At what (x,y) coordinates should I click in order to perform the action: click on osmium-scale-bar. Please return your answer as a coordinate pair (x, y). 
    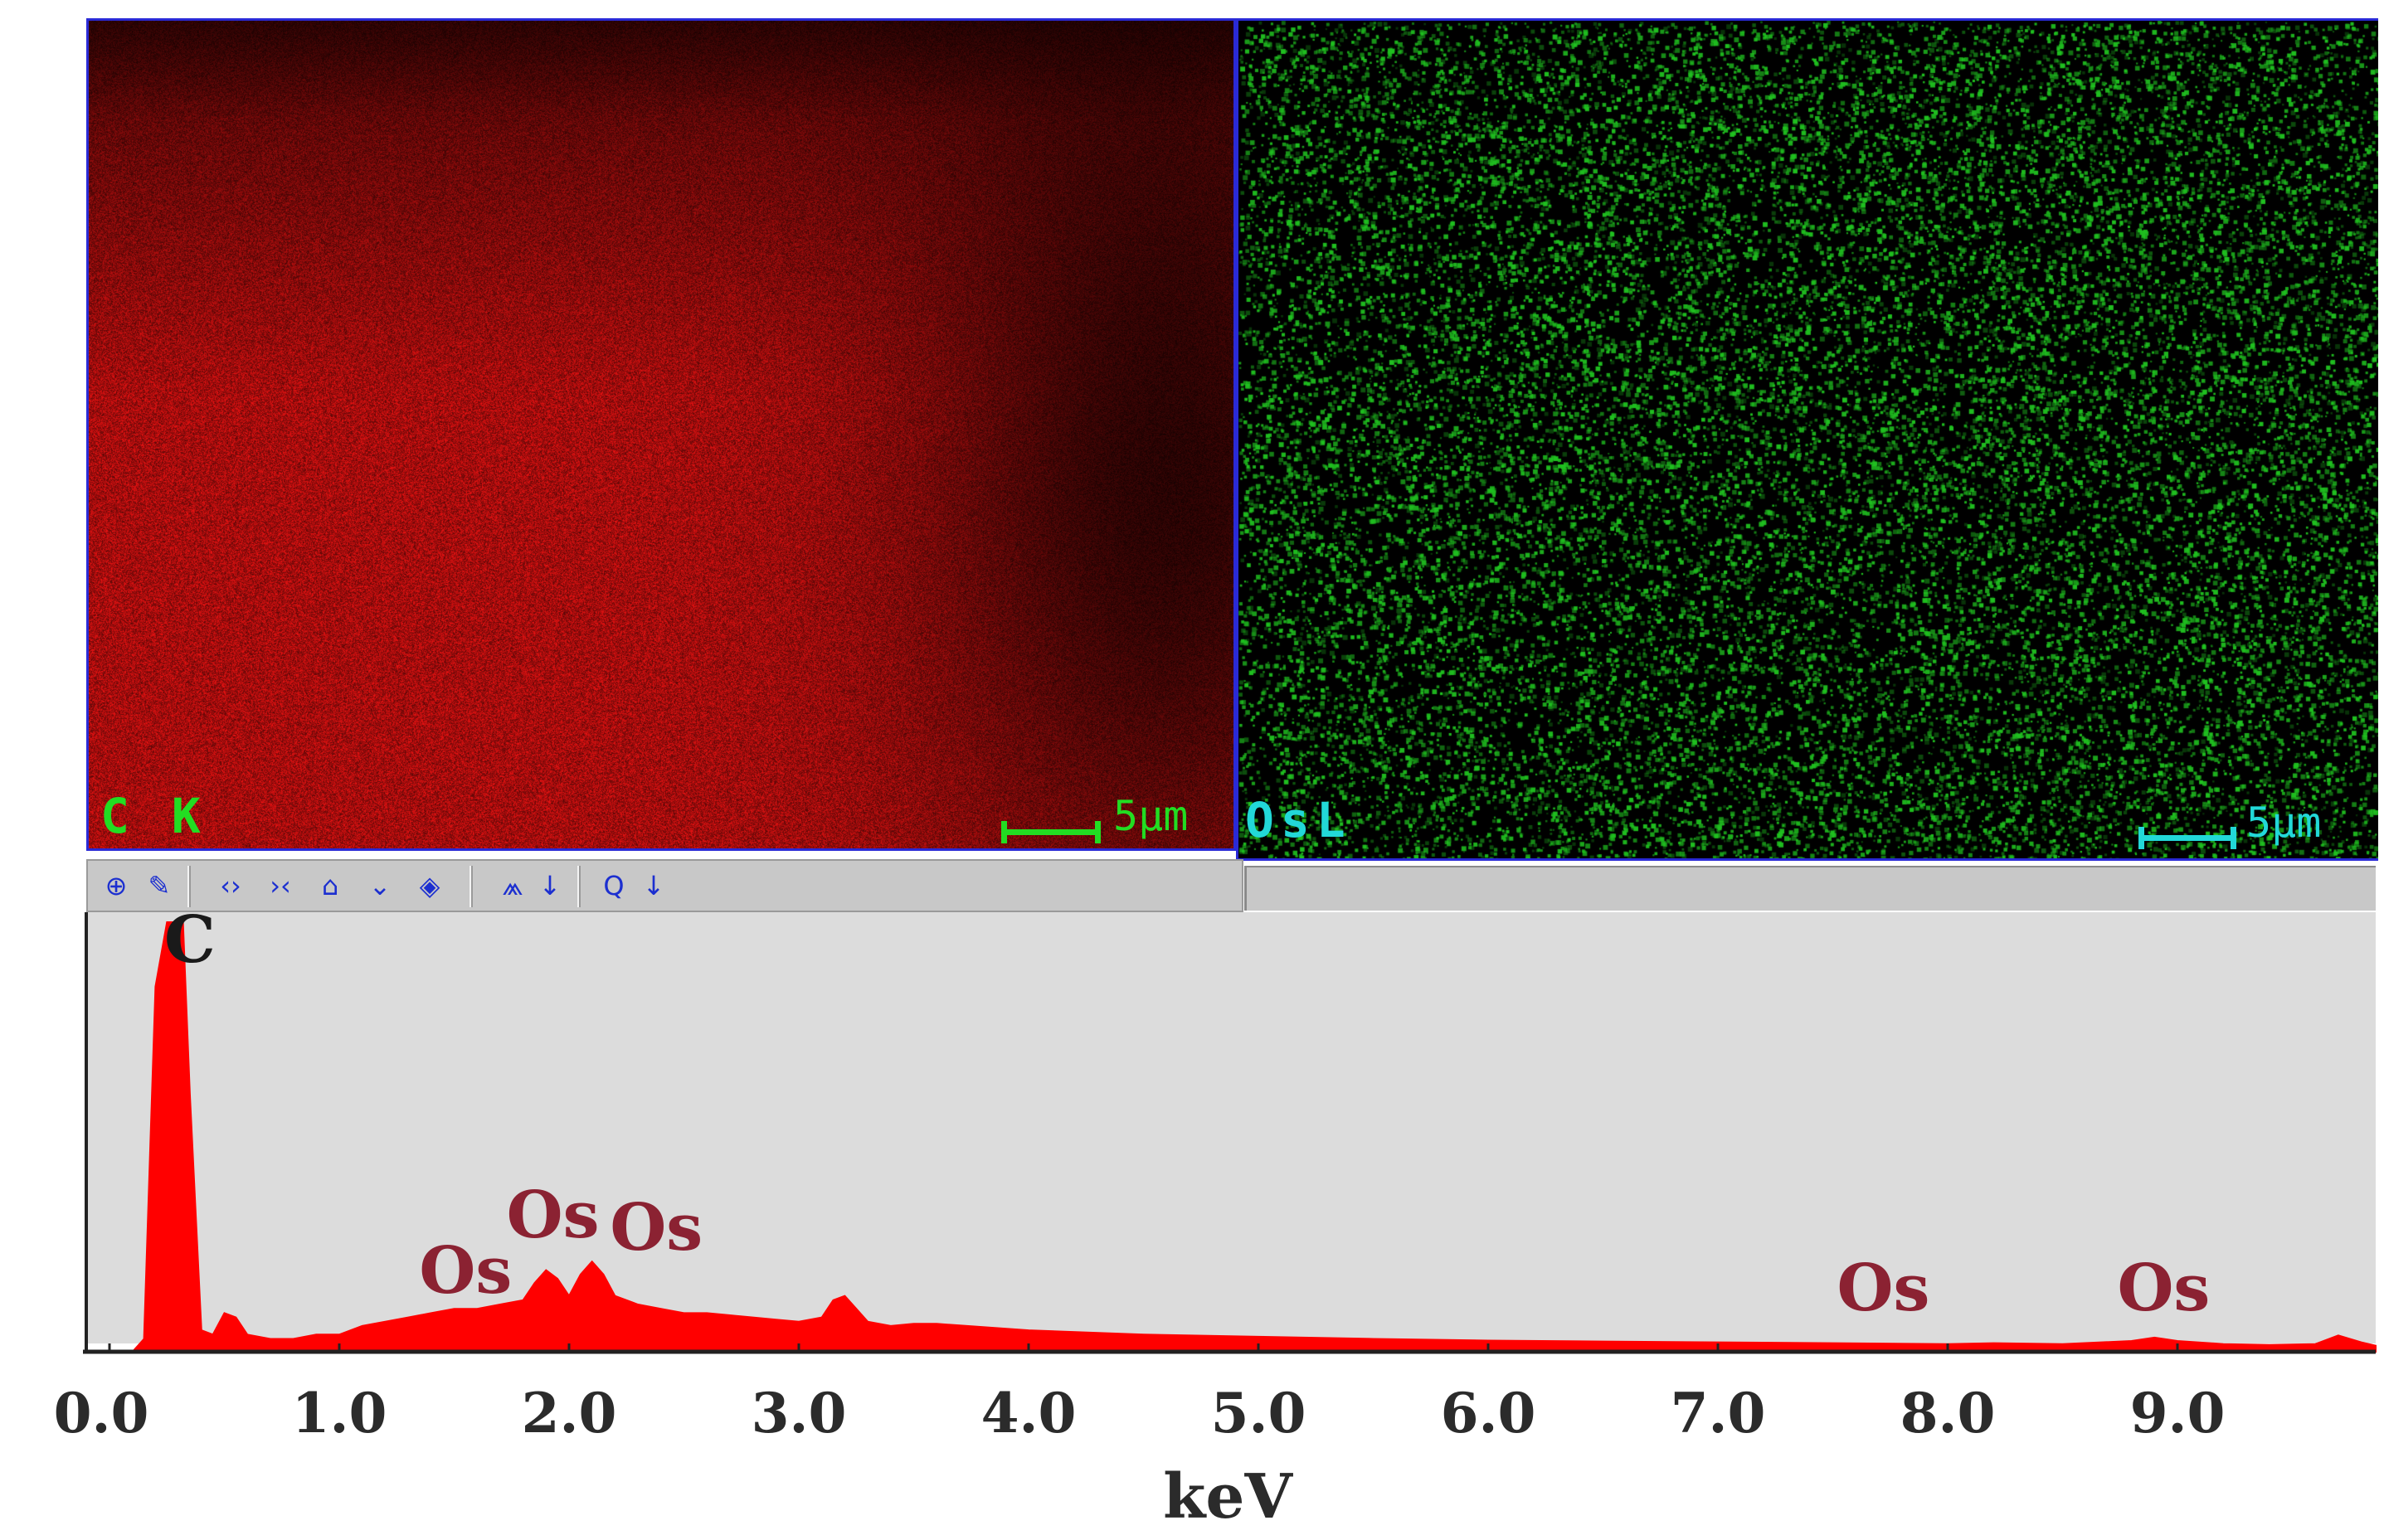
    Looking at the image, I should click on (2187, 838).